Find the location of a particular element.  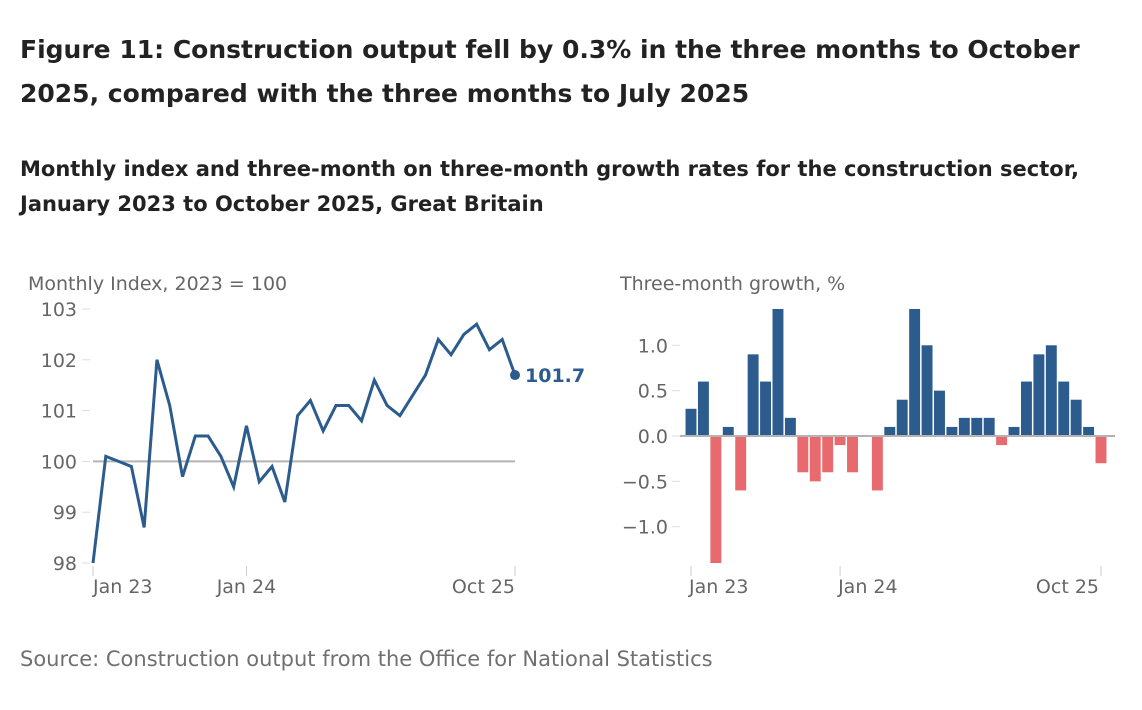

bar-y-tick-label: 0.5 is located at coordinates (653, 392).